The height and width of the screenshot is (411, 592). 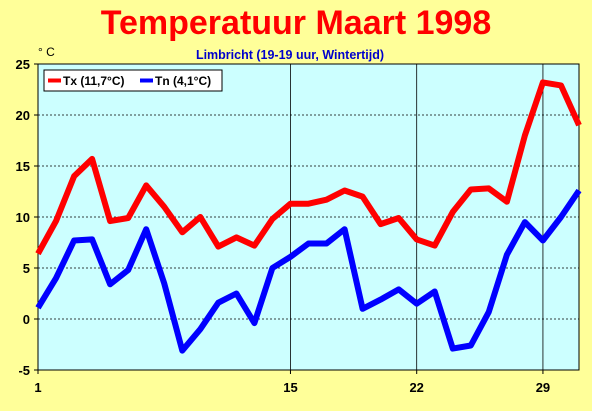 What do you see at coordinates (183, 81) in the screenshot?
I see `legend-label-tn: Tn (4,1°C)` at bounding box center [183, 81].